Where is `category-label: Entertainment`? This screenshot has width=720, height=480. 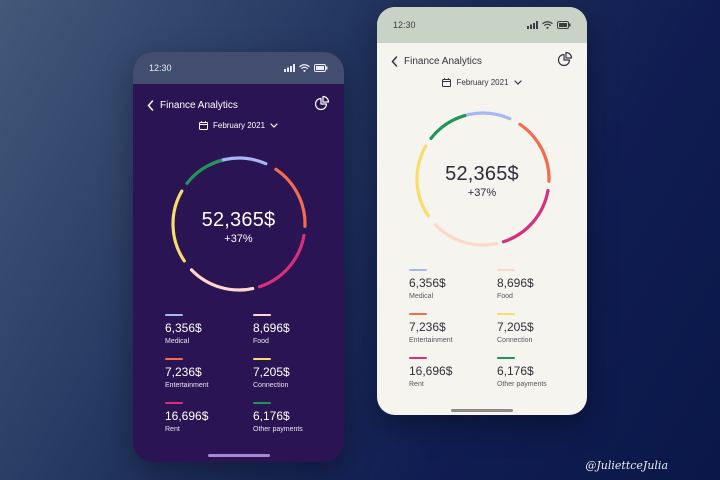
category-label: Entertainment is located at coordinates (431, 340).